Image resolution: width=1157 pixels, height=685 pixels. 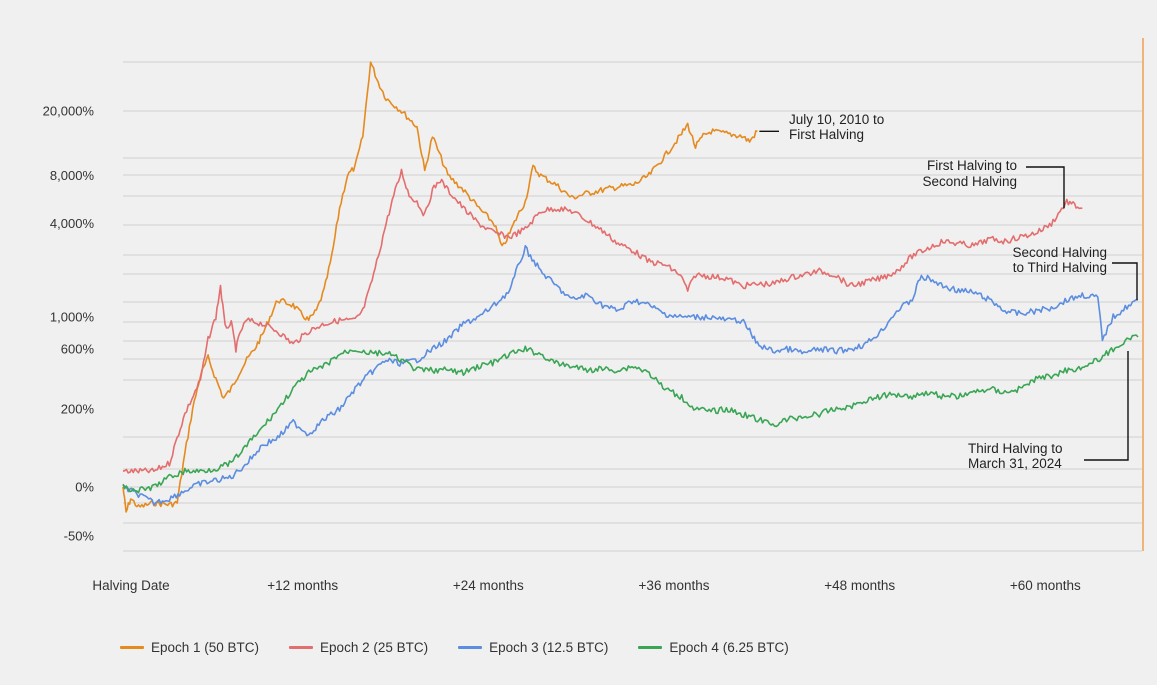 I want to click on y-tick-label: 8,000%, so click(x=72, y=175).